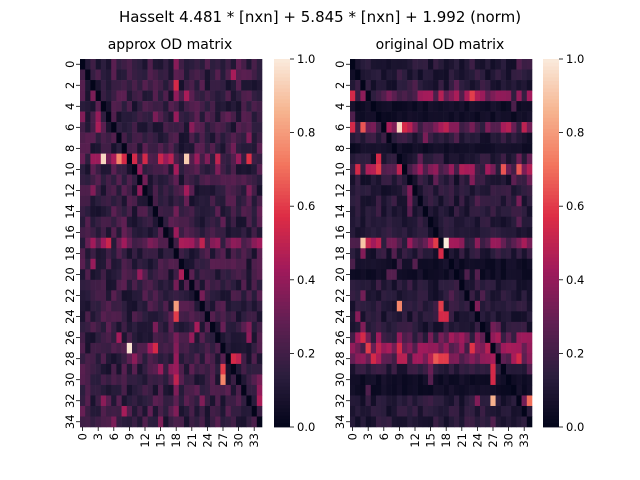 The height and width of the screenshot is (480, 640). I want to click on y-tick-label: 20, so click(340, 274).